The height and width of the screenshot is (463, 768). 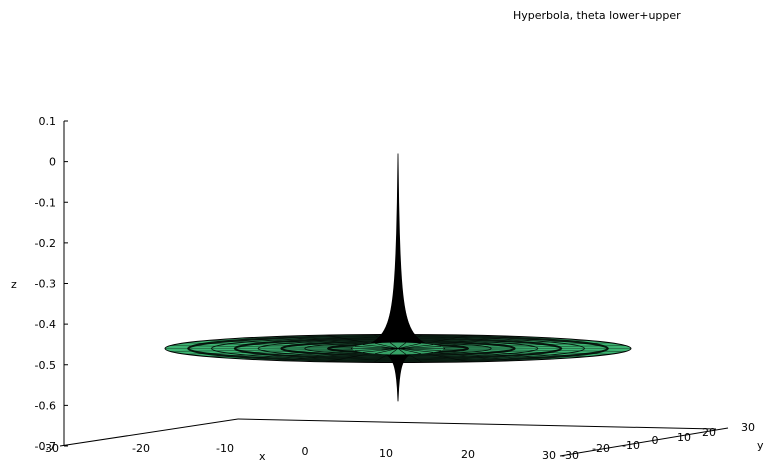 What do you see at coordinates (305, 451) in the screenshot?
I see `x-tick-label: 0` at bounding box center [305, 451].